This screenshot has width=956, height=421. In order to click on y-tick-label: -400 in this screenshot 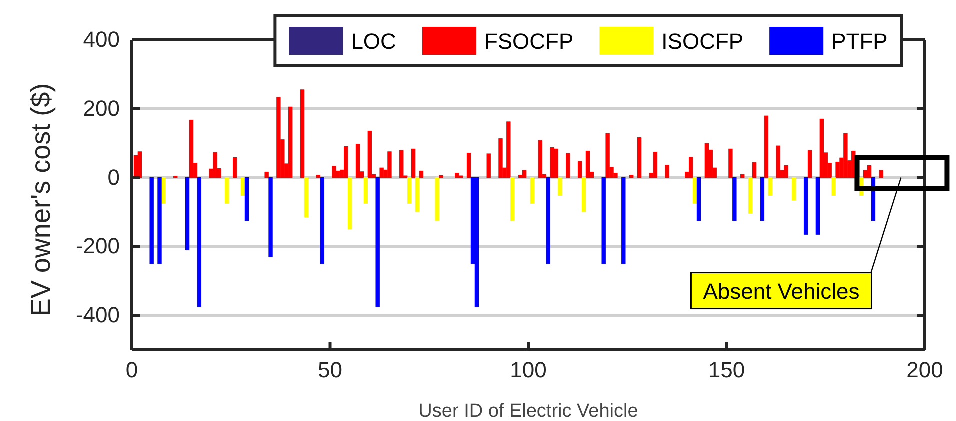, I will do `click(98, 315)`.